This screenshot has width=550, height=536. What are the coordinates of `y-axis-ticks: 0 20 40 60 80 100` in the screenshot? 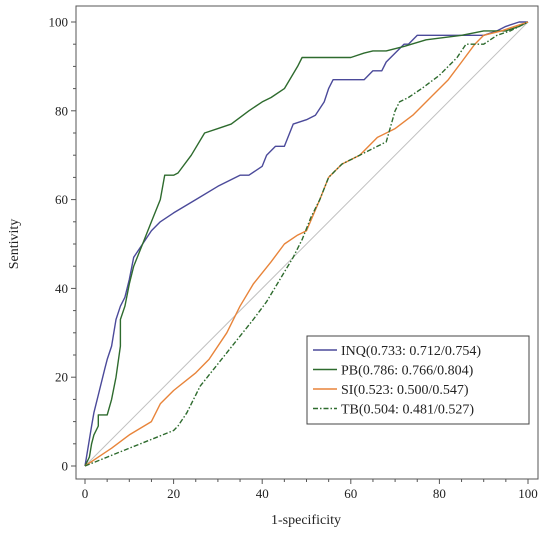 It's located at (62, 244).